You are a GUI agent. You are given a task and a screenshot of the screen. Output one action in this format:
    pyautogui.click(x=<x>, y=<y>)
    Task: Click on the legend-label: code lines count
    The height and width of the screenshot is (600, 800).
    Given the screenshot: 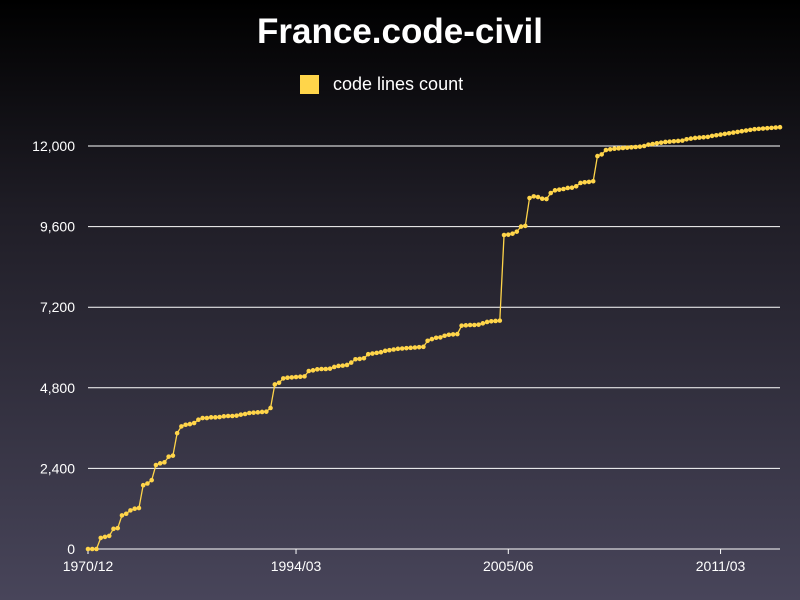 What is the action you would take?
    pyautogui.click(x=398, y=83)
    